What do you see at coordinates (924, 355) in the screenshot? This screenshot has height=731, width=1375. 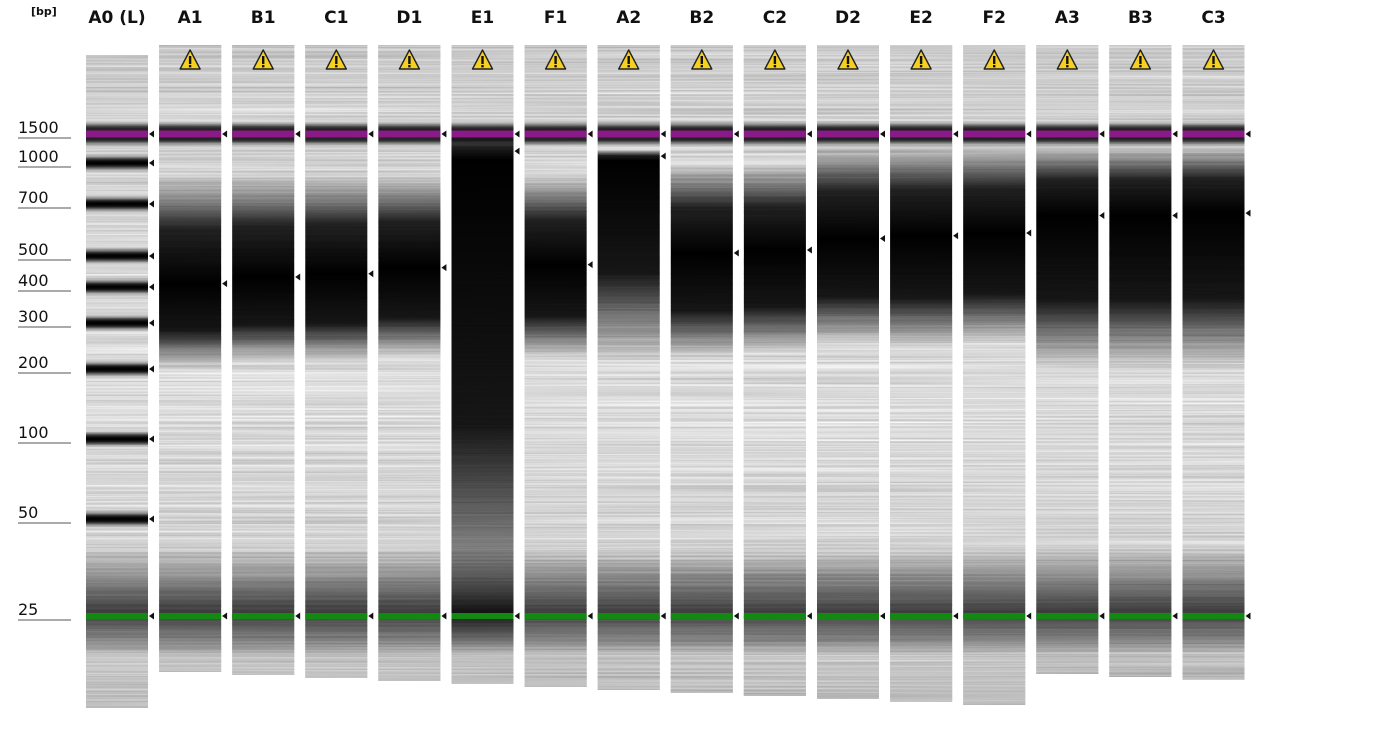 I see `lane-e2: E2` at bounding box center [924, 355].